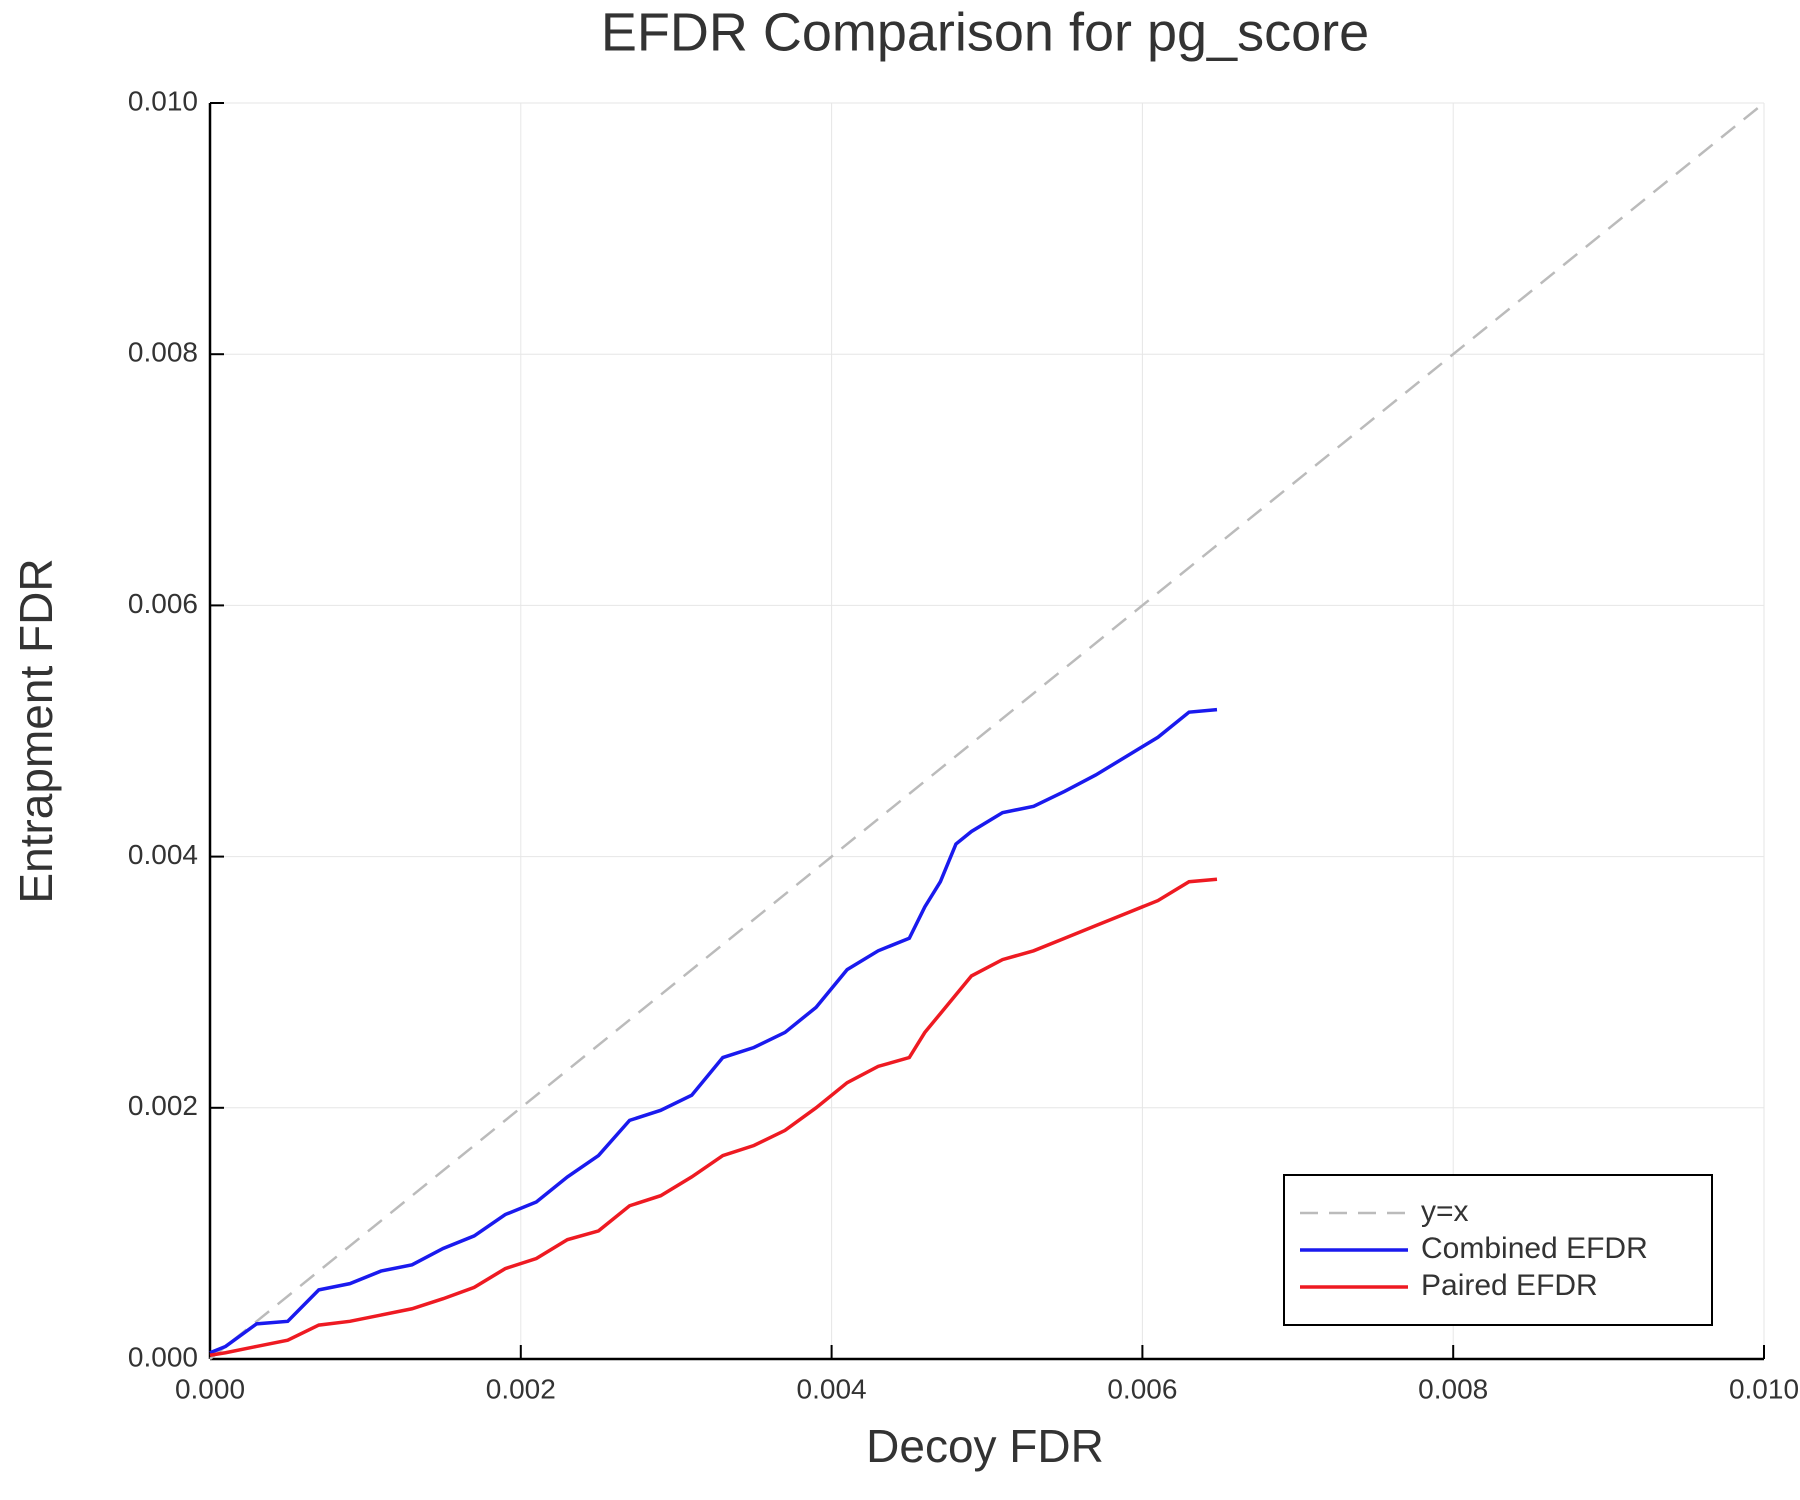  I want to click on x-tick-label: 0.004, so click(832, 1388).